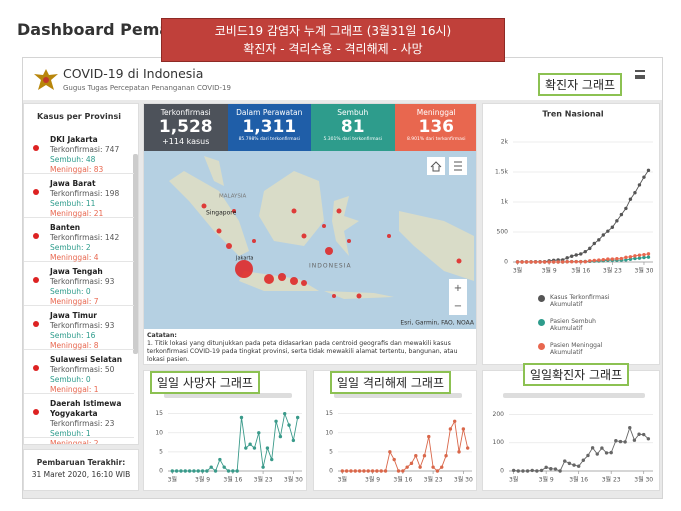 The height and width of the screenshot is (511, 681). What do you see at coordinates (436, 166) in the screenshot?
I see `home-button` at bounding box center [436, 166].